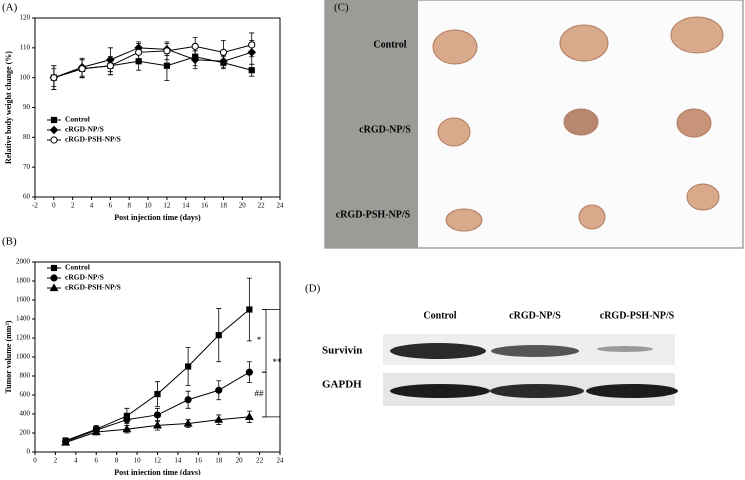  I want to click on y-axis-title: Relative body weight change (%), so click(8, 107).